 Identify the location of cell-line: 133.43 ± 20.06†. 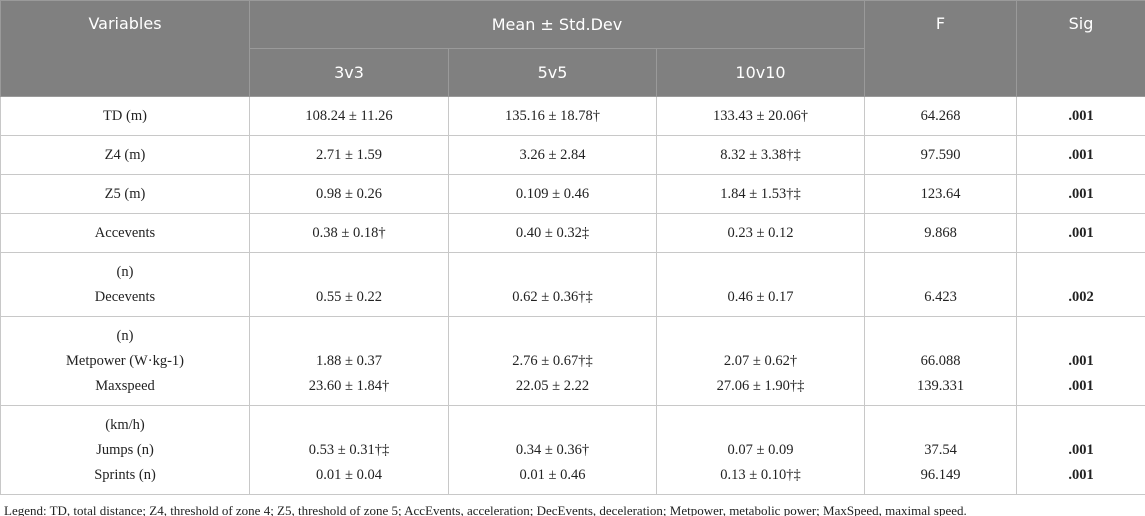
(760, 116).